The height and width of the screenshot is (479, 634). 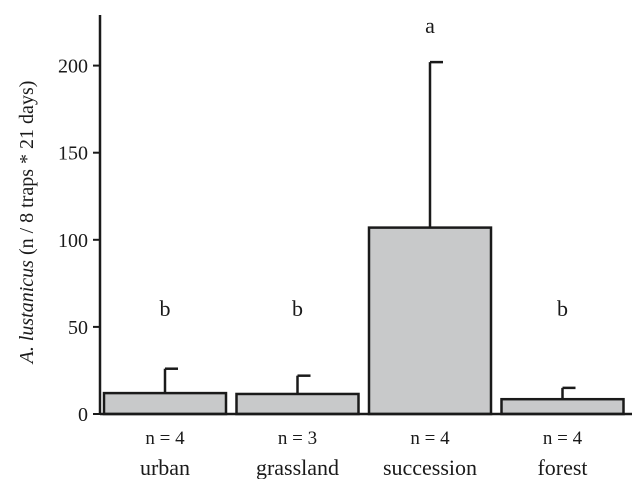 What do you see at coordinates (73, 241) in the screenshot?
I see `y-tick-label: 100` at bounding box center [73, 241].